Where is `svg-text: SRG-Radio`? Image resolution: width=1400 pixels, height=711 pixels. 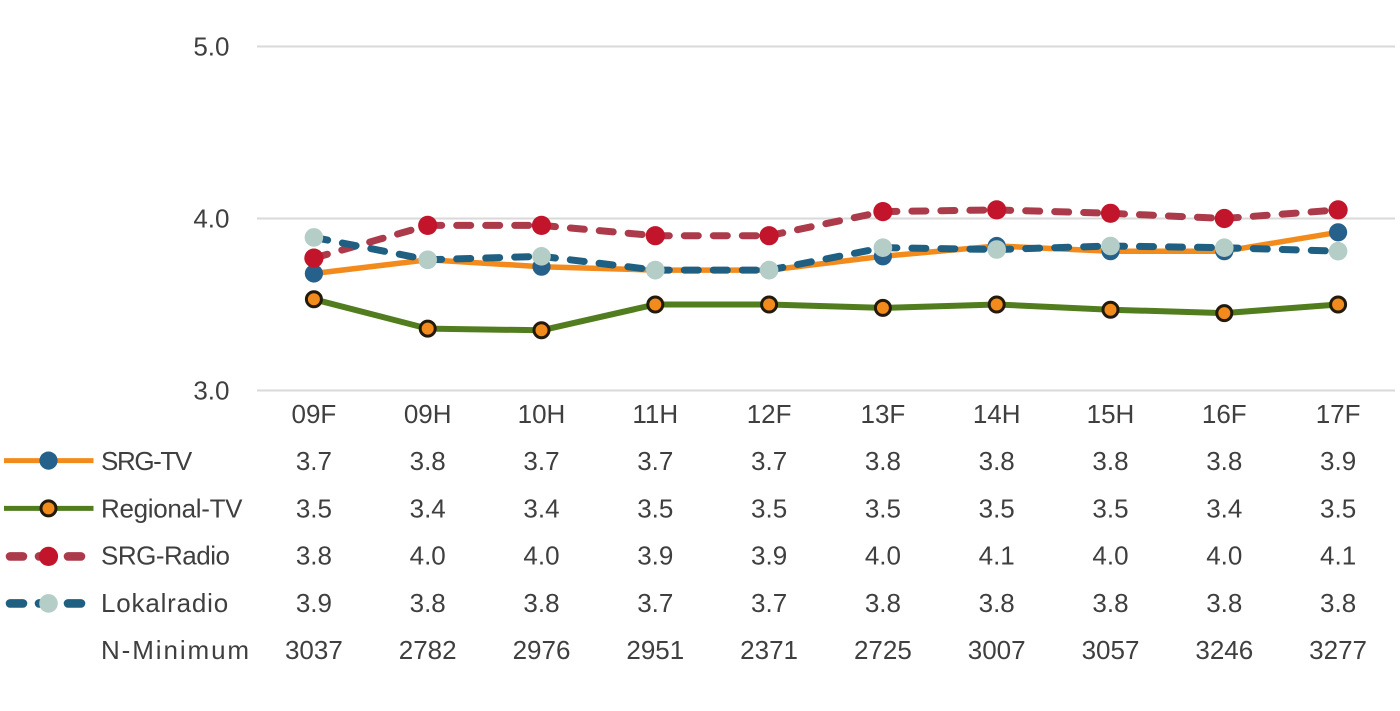 svg-text: SRG-Radio is located at coordinates (165, 556).